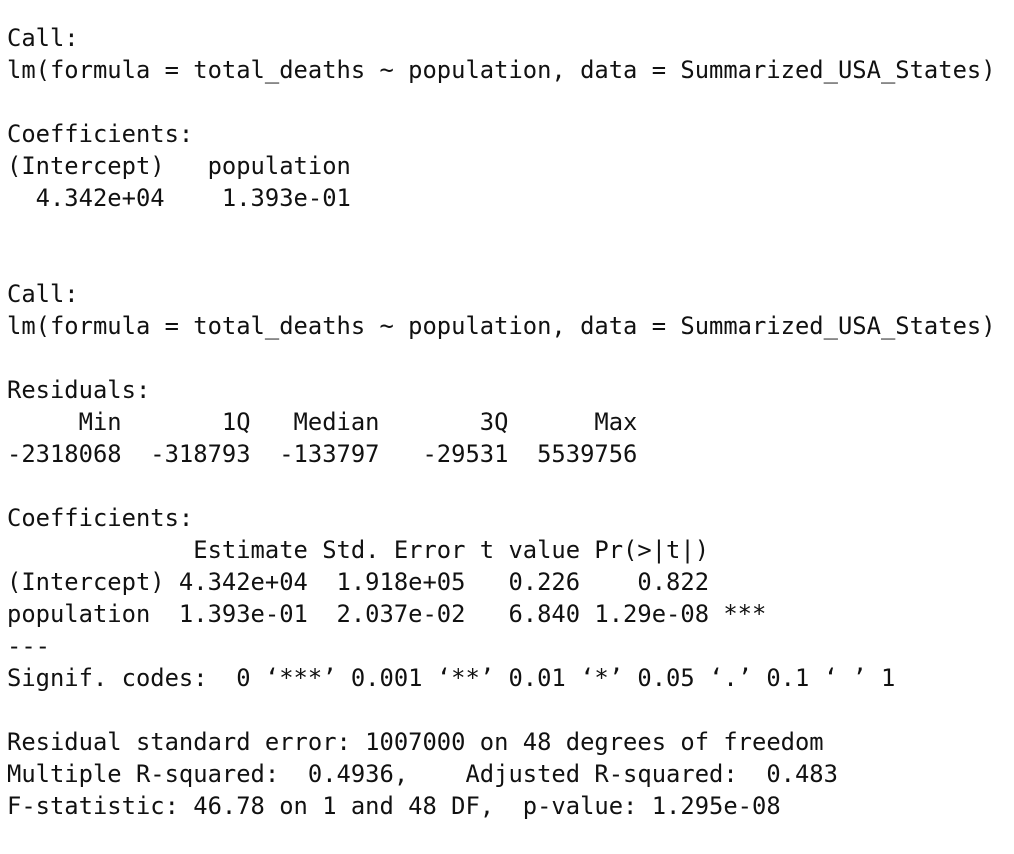  Describe the element at coordinates (28, 646) in the screenshot. I see `output-line: ---` at that location.